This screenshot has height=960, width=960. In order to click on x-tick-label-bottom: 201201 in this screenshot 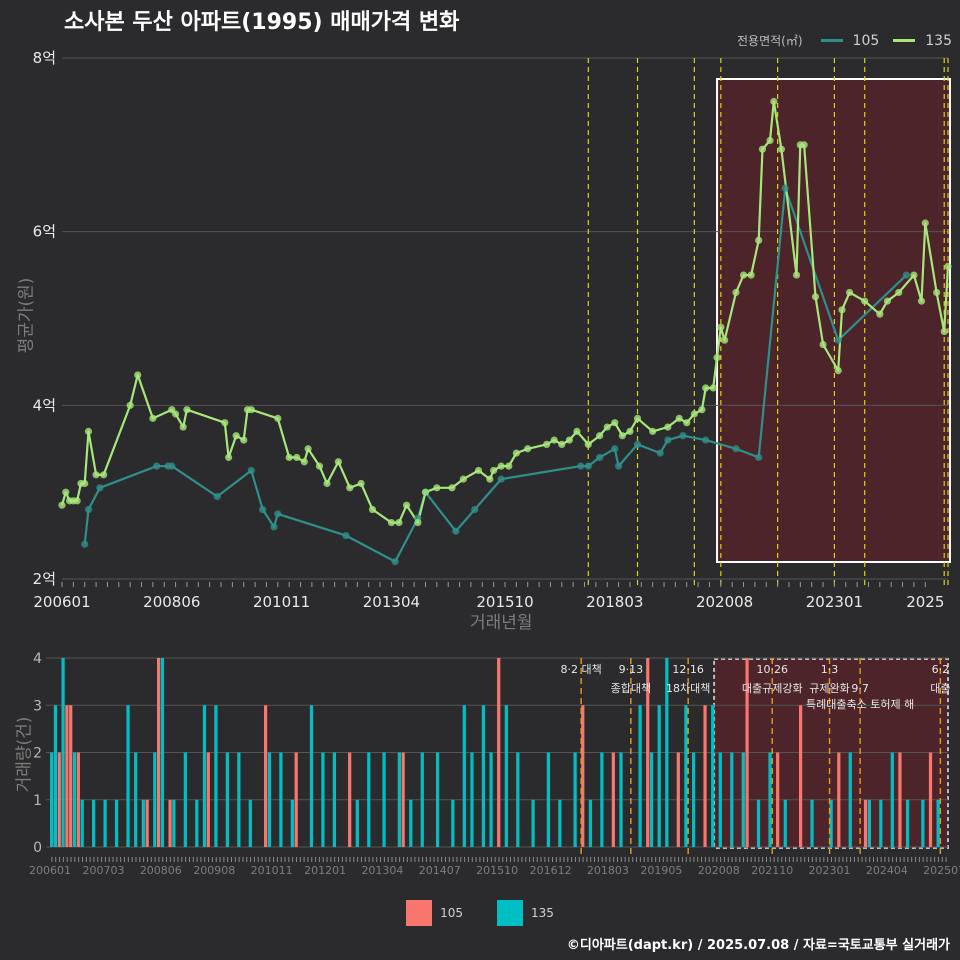, I will do `click(325, 870)`.